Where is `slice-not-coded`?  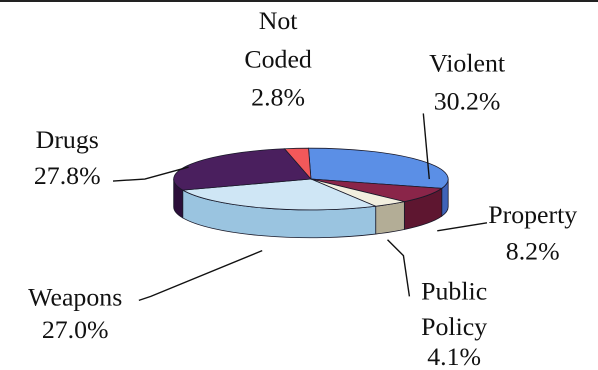 slice-not-coded is located at coordinates (297, 164).